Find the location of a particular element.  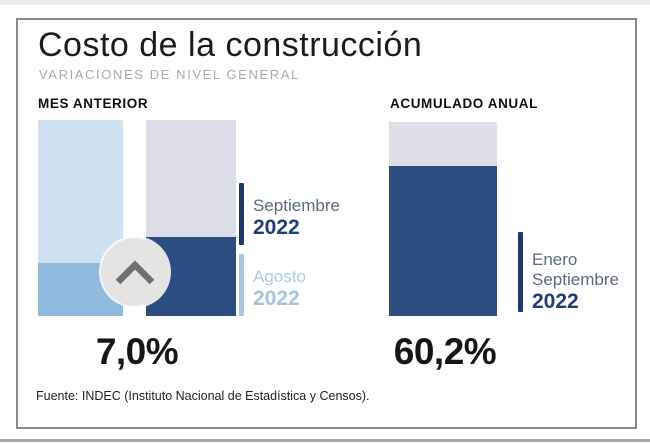

legend-month-label: Enero is located at coordinates (555, 259).